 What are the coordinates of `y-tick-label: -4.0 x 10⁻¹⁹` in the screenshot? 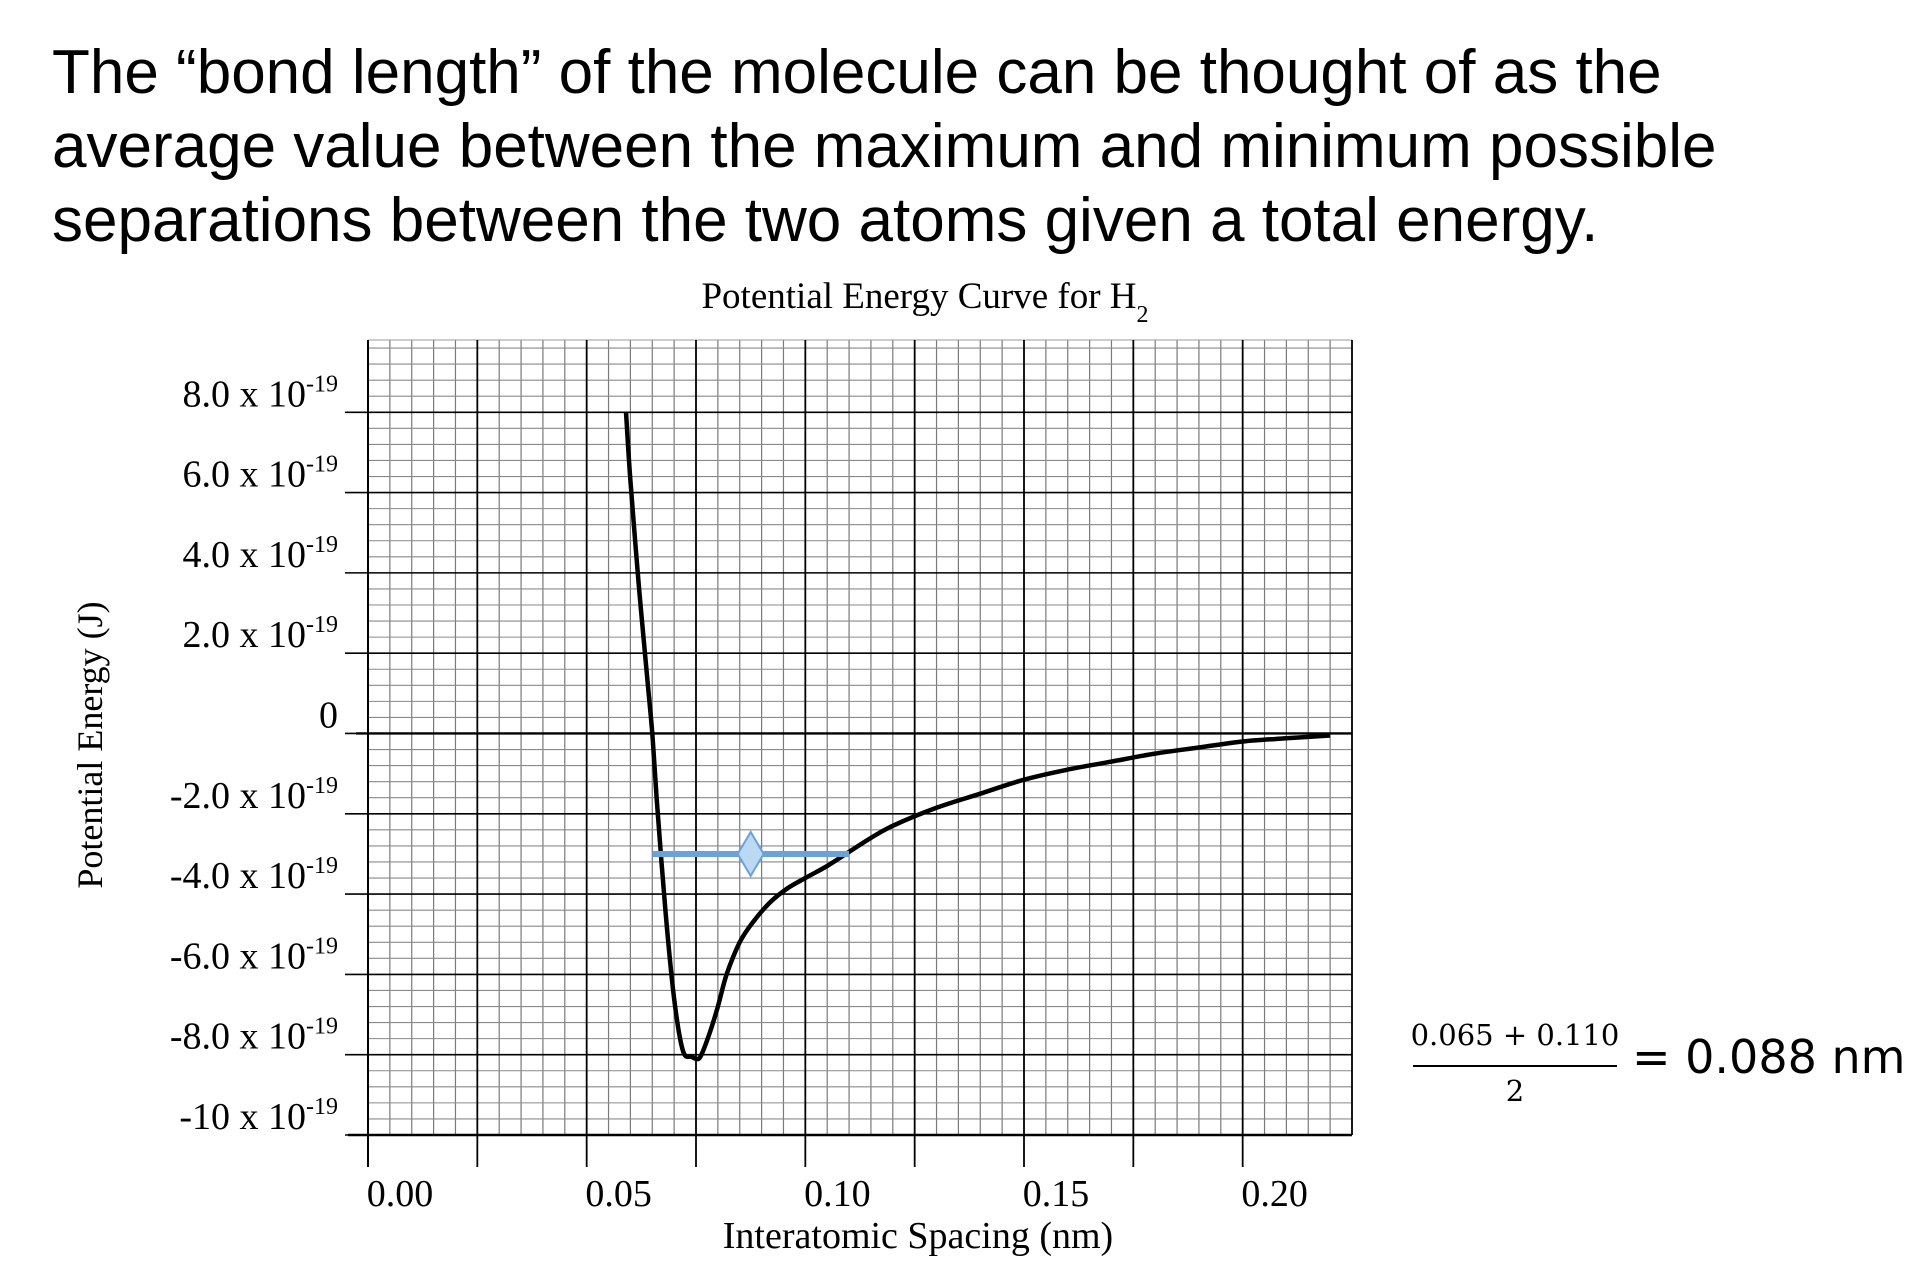 It's located at (254, 875).